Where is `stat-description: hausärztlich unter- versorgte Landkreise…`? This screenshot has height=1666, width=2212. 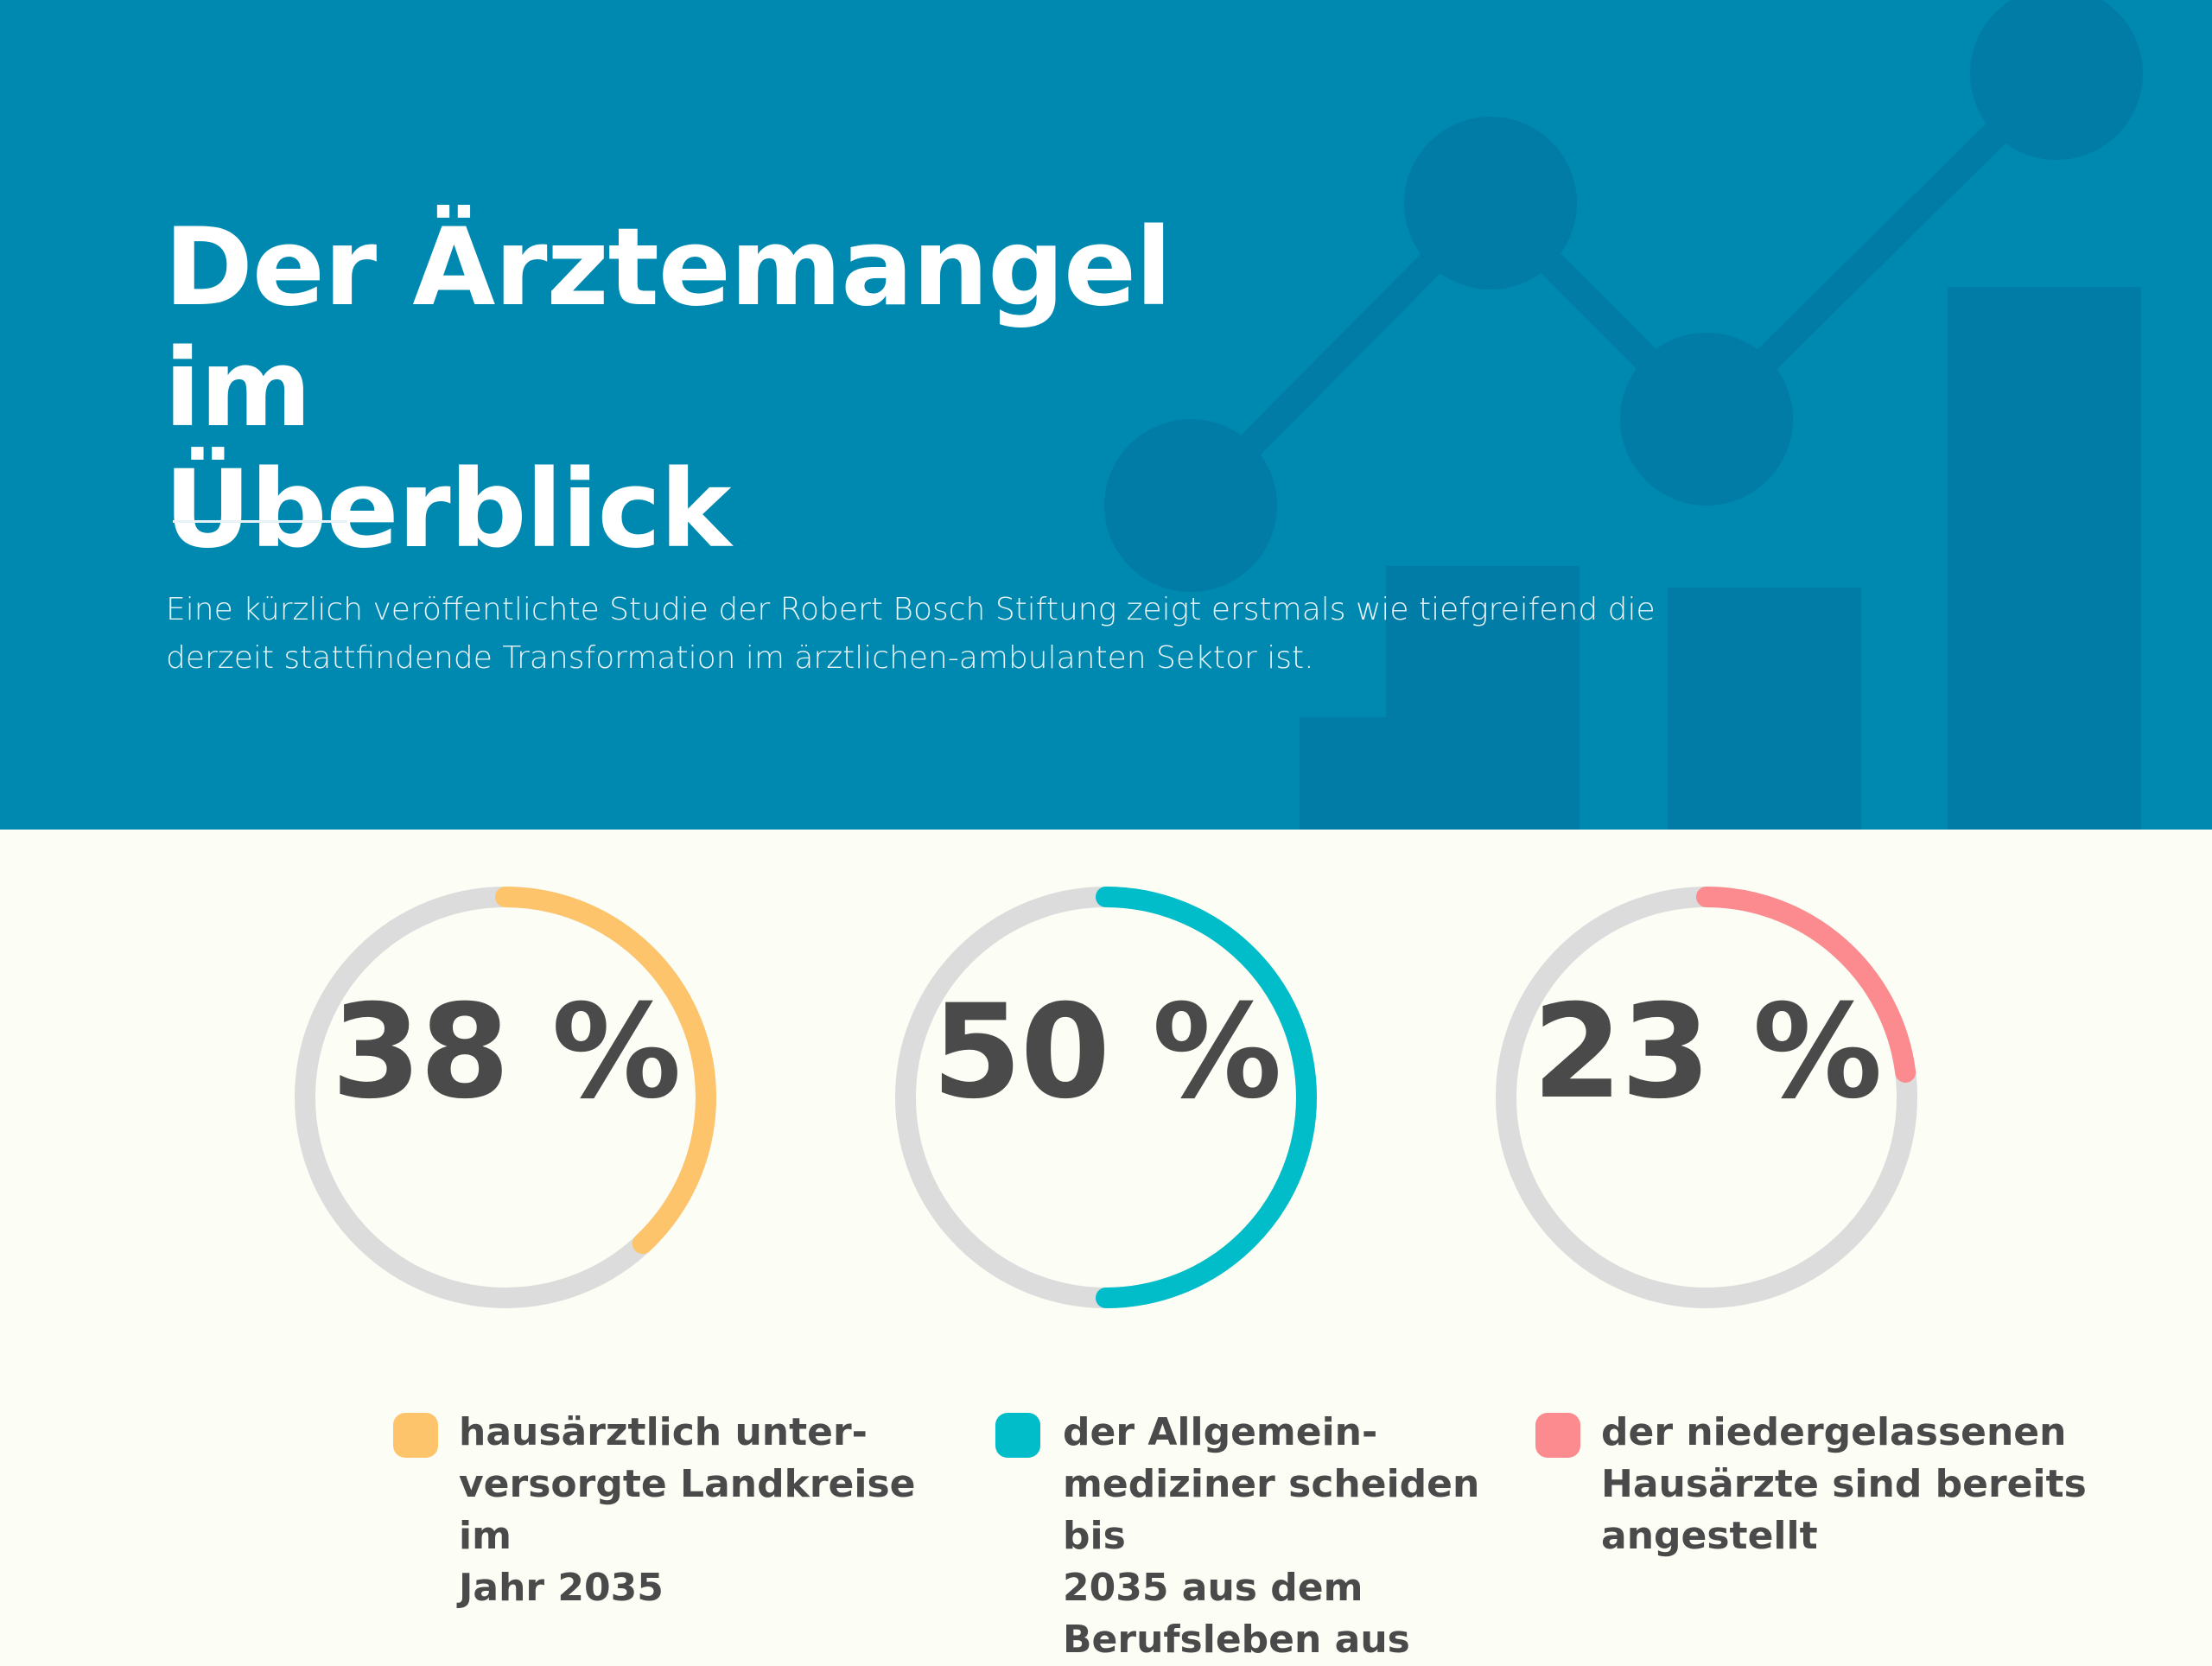
stat-description: hausärztlich unter- versorgte Landkreise… is located at coordinates (687, 1510).